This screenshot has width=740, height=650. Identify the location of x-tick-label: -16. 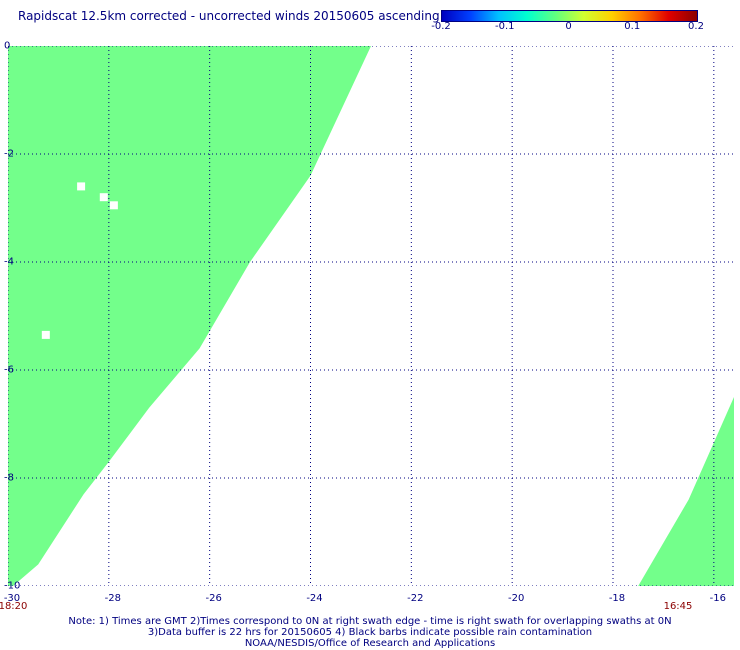
(717, 598).